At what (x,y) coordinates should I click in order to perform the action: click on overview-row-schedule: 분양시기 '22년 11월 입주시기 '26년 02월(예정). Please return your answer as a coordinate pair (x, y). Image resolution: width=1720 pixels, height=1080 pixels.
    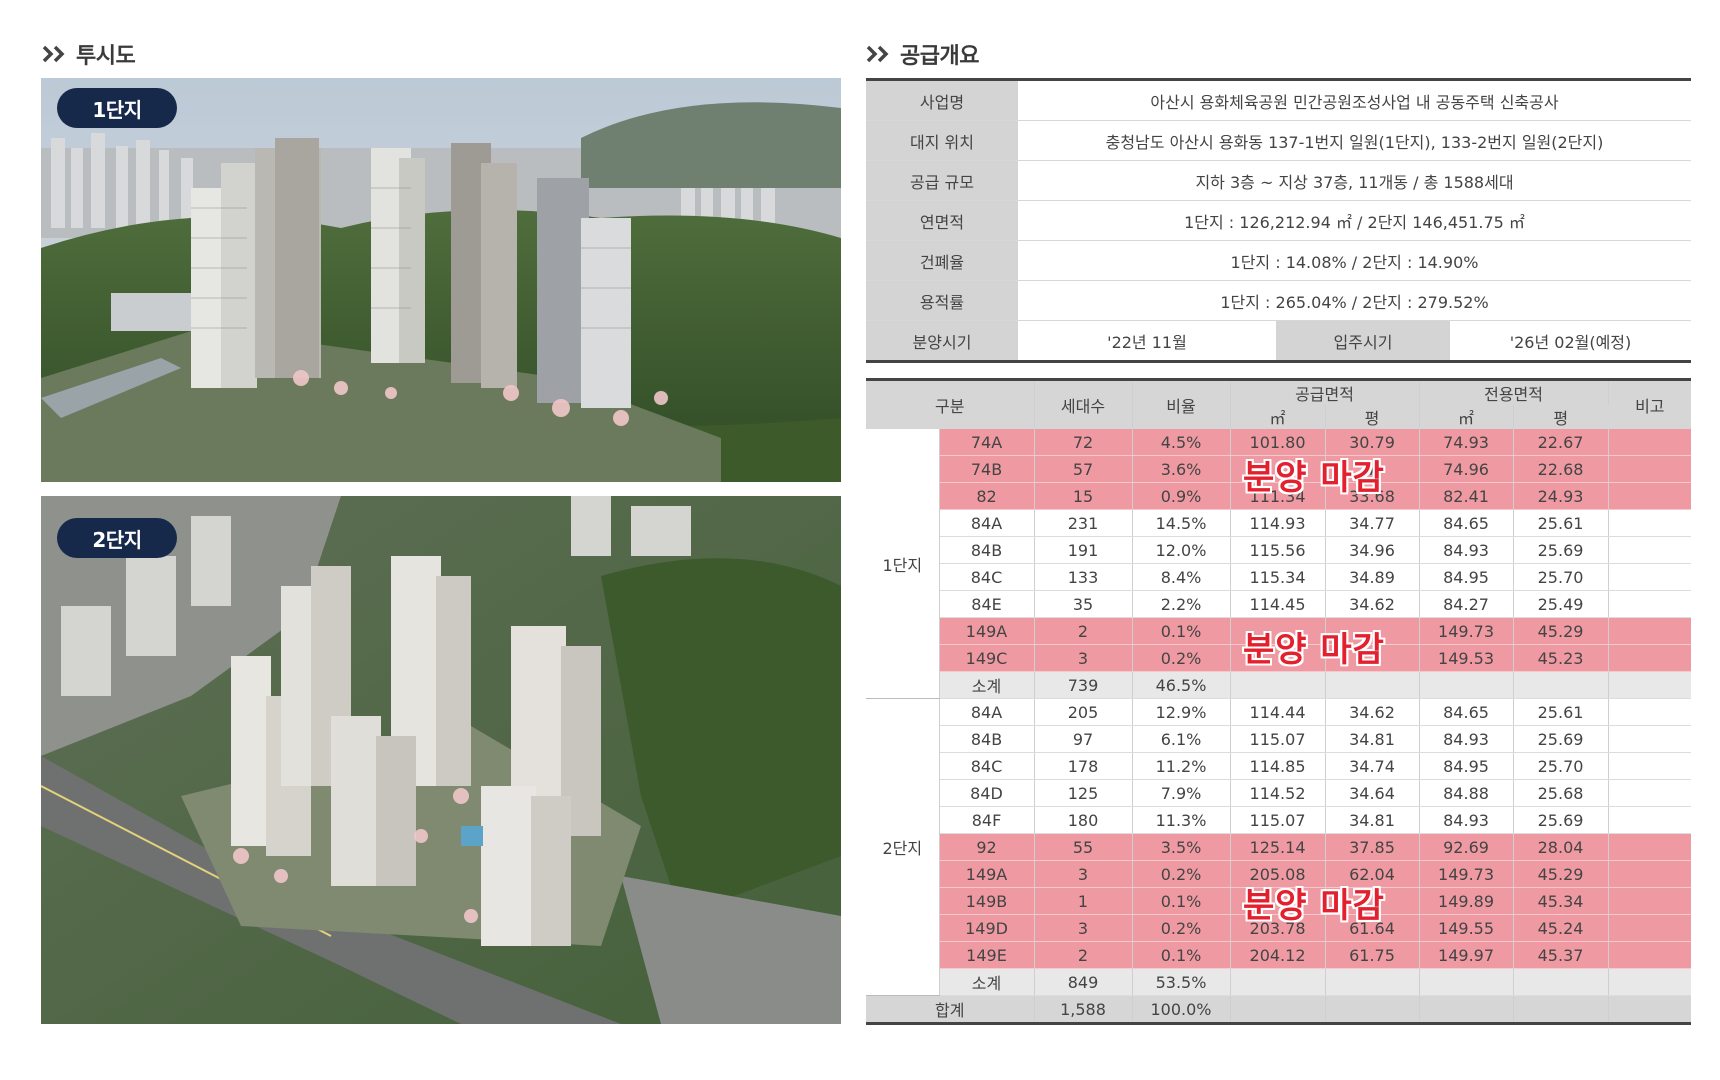
    Looking at the image, I should click on (1278, 341).